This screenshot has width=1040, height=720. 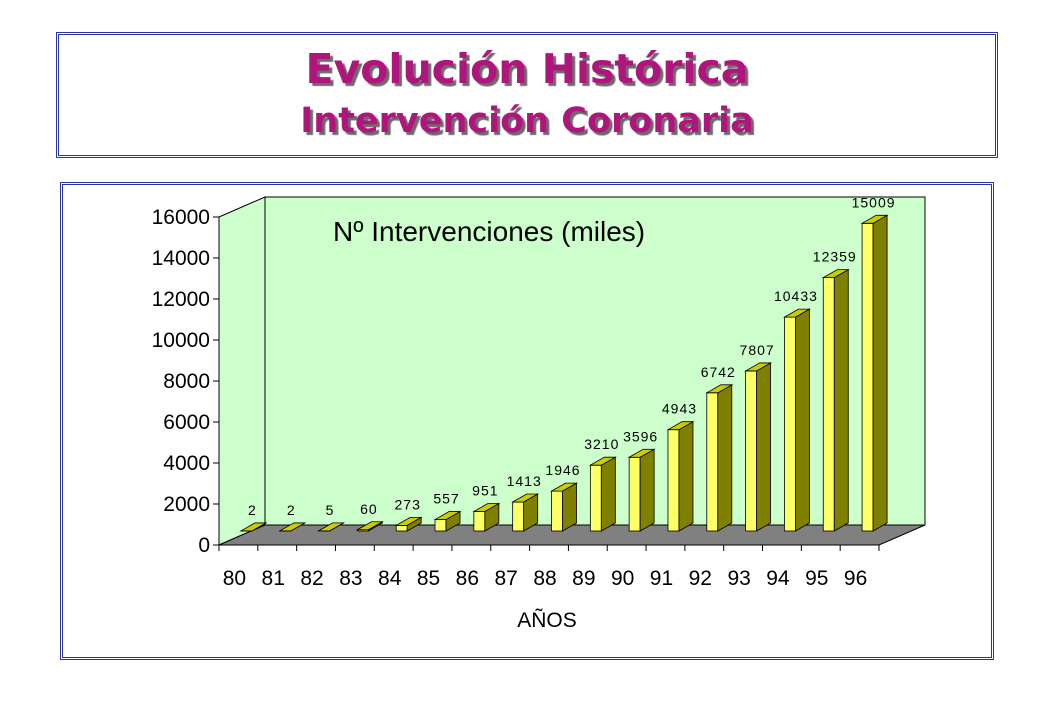 What do you see at coordinates (738, 578) in the screenshot?
I see `x-tick-label: 93` at bounding box center [738, 578].